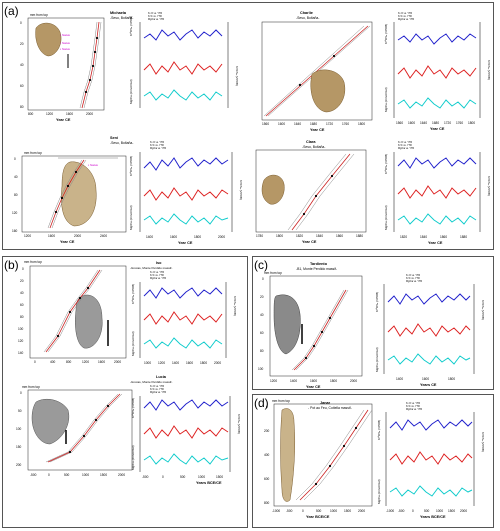 The height and width of the screenshot is (531, 500). Describe the element at coordinates (423, 237) in the screenshot. I see `svg-text: 1840` at that location.